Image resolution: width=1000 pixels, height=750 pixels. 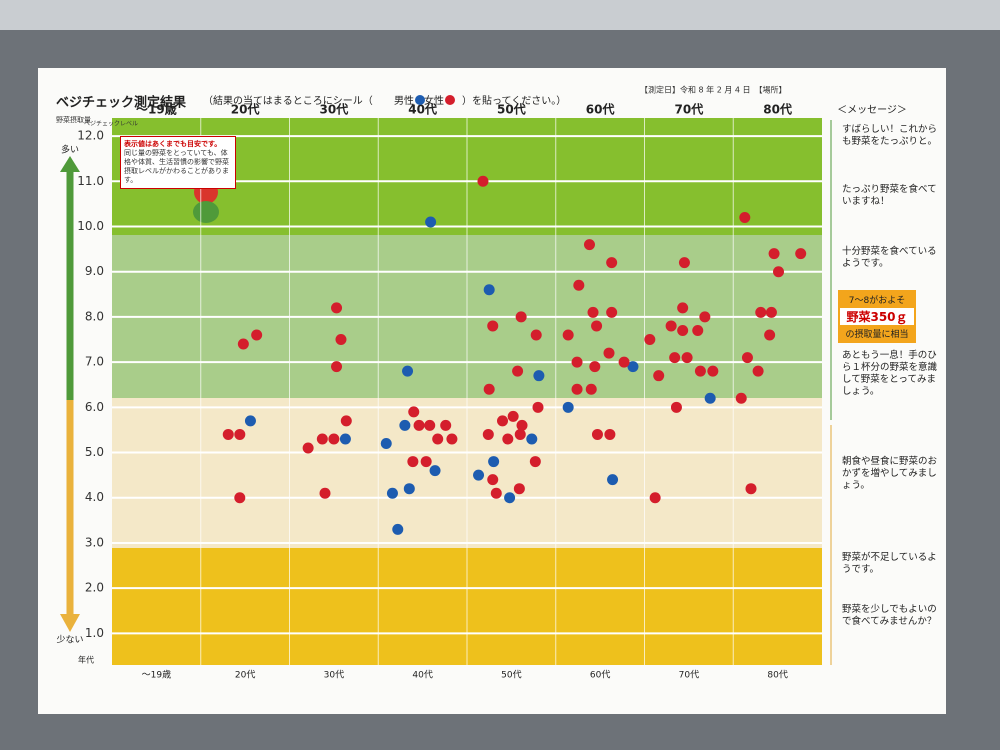 What do you see at coordinates (334, 675) in the screenshot?
I see `x-tick-label: 30代` at bounding box center [334, 675].